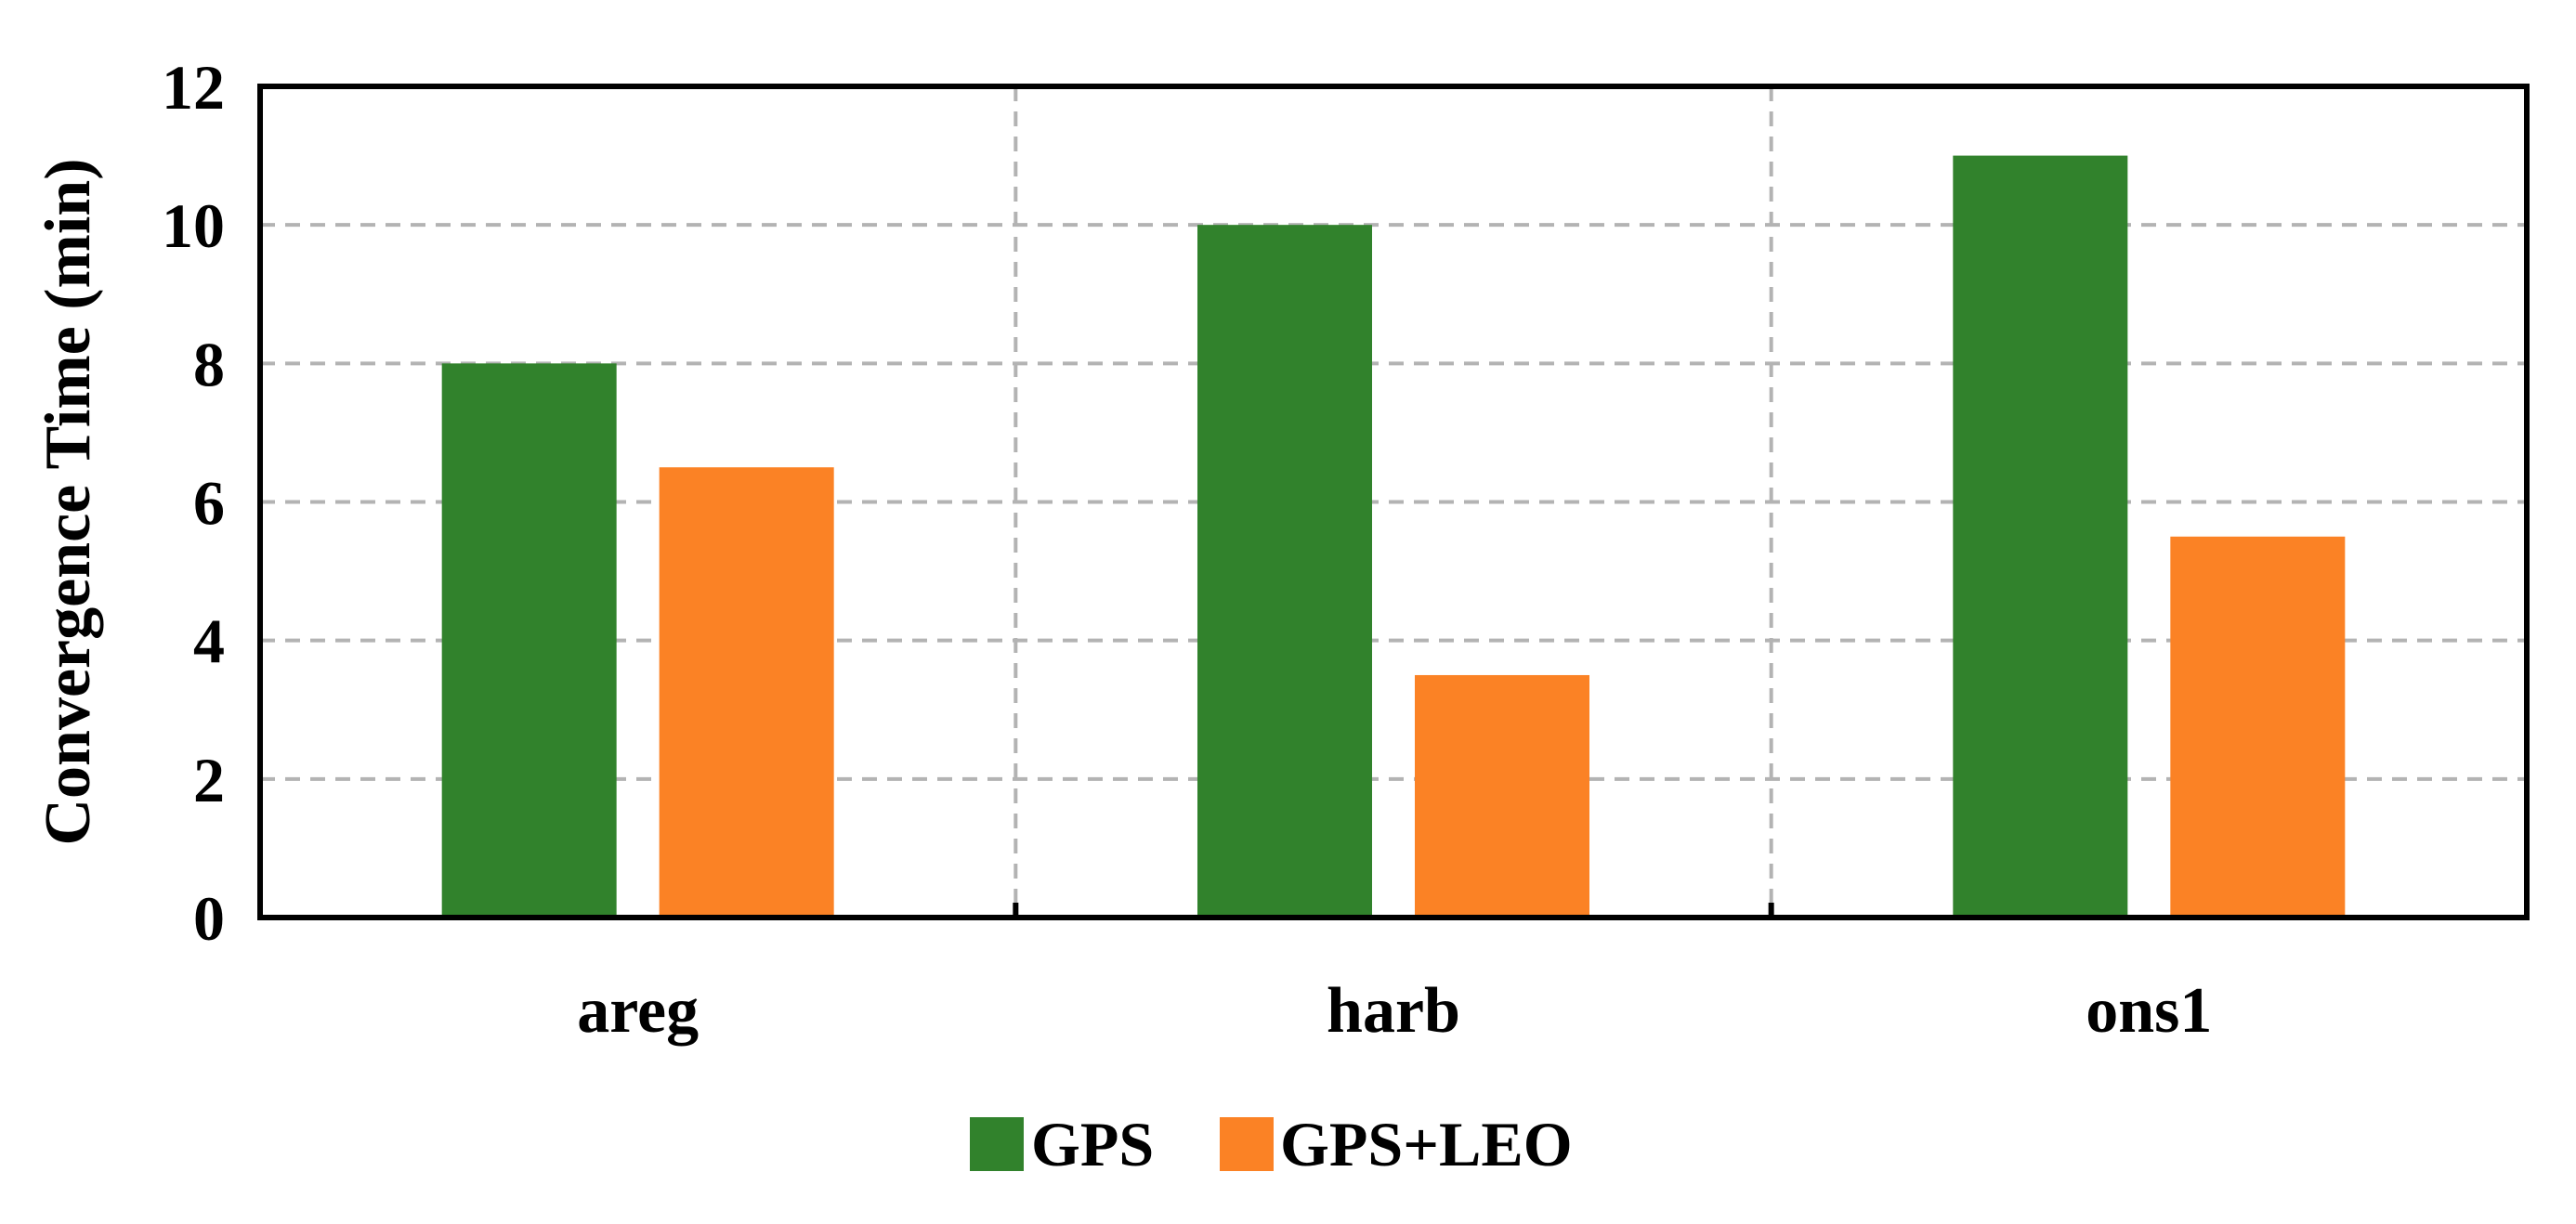 Image resolution: width=2576 pixels, height=1224 pixels. Describe the element at coordinates (1426, 1144) in the screenshot. I see `legend-label: GPS+LEO` at that location.